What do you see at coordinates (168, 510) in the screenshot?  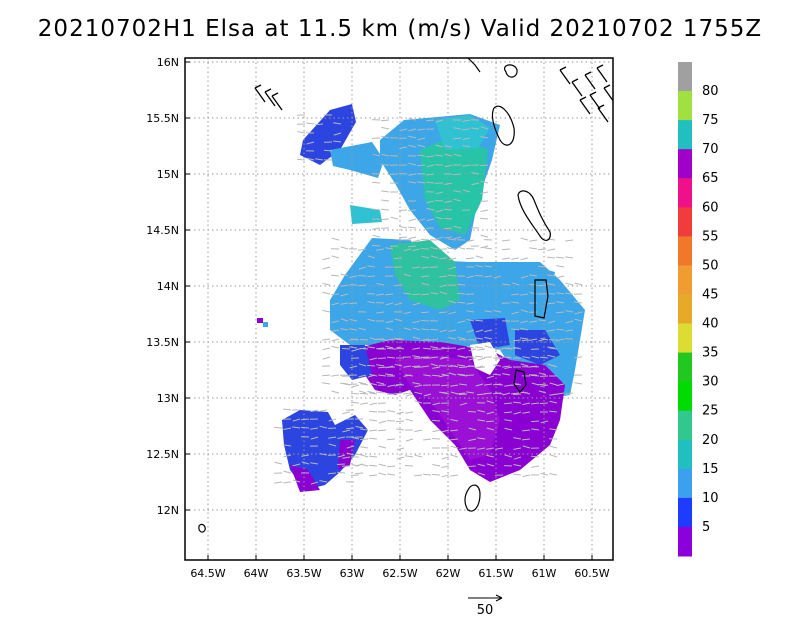 I see `lat-tick-label: 12N` at bounding box center [168, 510].